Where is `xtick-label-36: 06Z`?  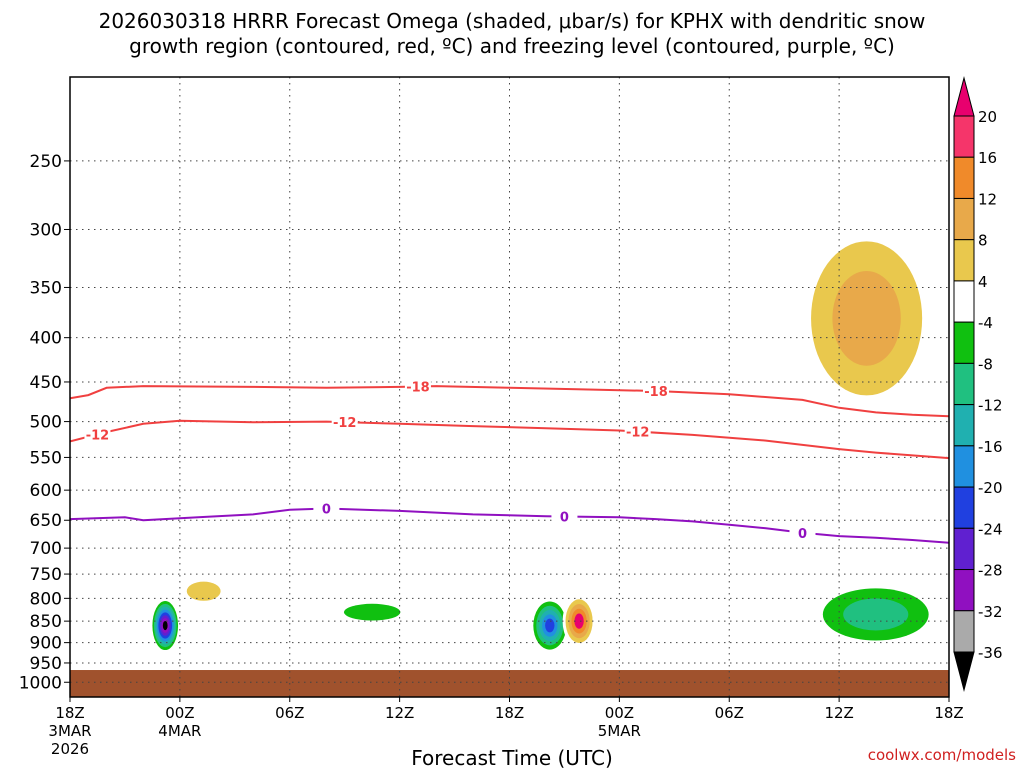
xtick-label-36: 06Z is located at coordinates (729, 713).